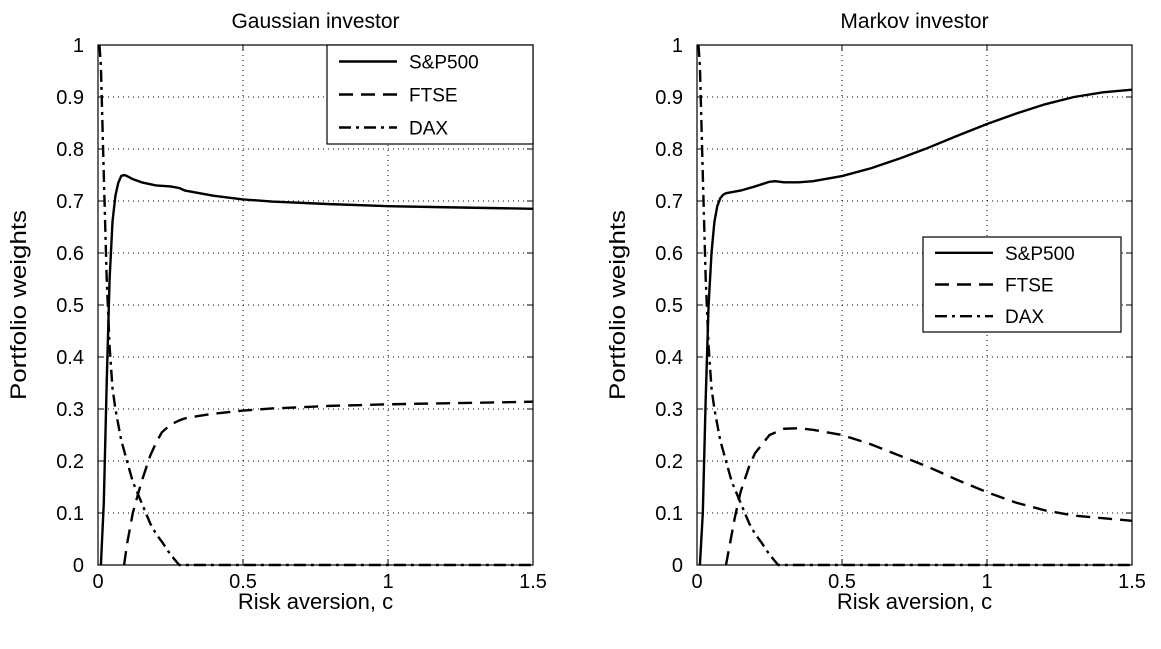 This screenshot has height=649, width=1161. What do you see at coordinates (914, 21) in the screenshot?
I see `chart-title: Markov investor` at bounding box center [914, 21].